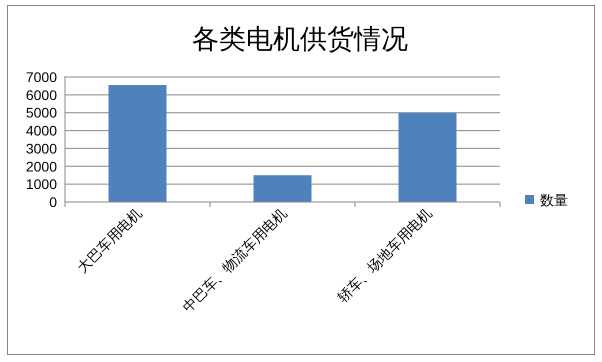  What do you see at coordinates (554, 200) in the screenshot?
I see `legend-label: 数量` at bounding box center [554, 200].